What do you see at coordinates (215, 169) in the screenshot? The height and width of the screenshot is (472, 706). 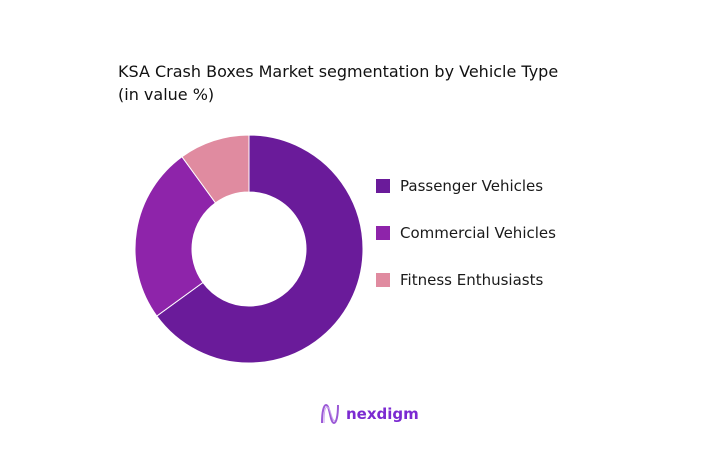 I see `donut-slice-fitness-enthusiasts` at bounding box center [215, 169].